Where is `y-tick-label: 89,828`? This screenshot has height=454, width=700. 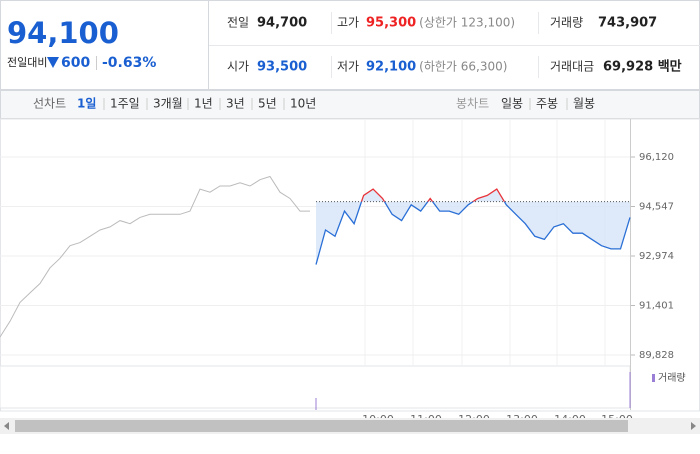
y-tick-label: 89,828 is located at coordinates (656, 355).